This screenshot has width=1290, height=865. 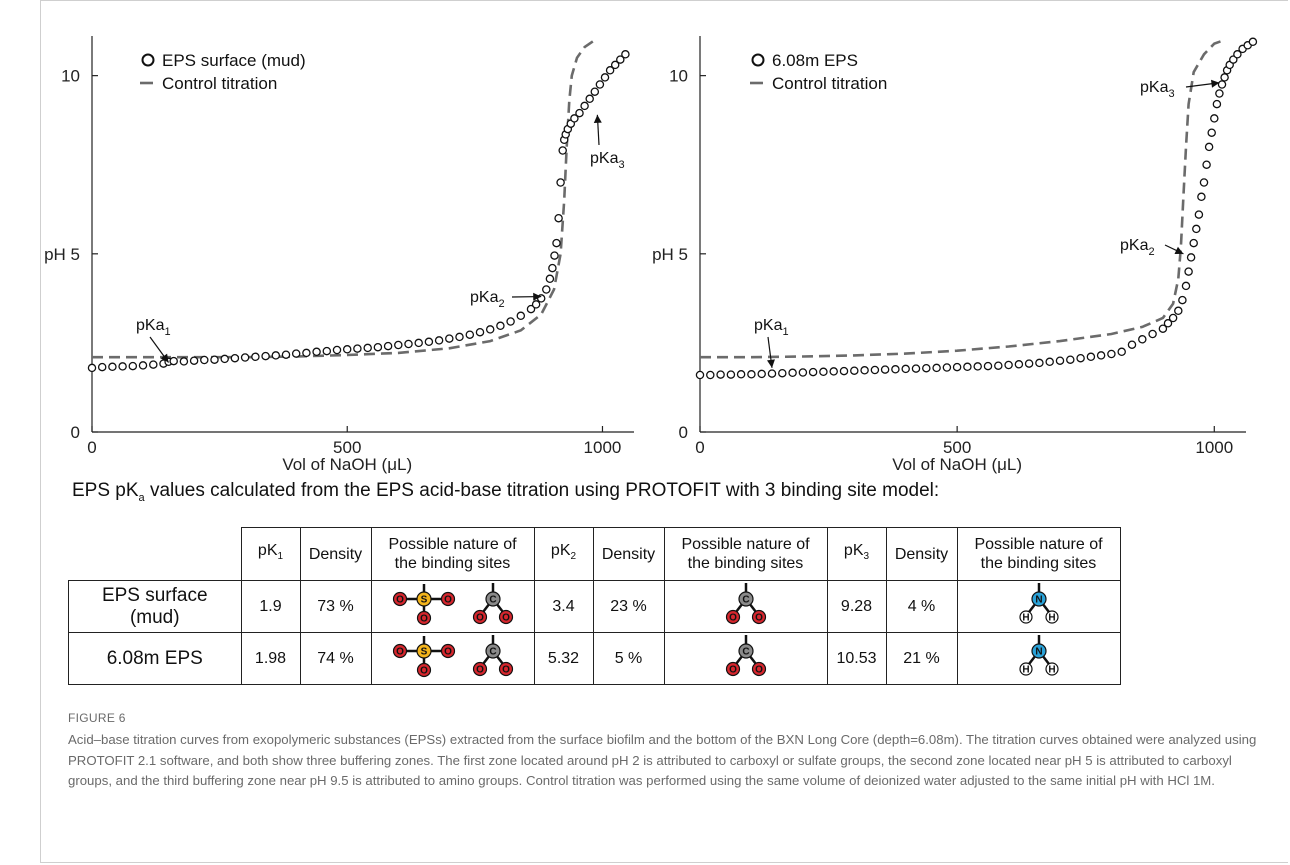 What do you see at coordinates (563, 606) in the screenshot?
I see `cell-pk2: 3.4` at bounding box center [563, 606].